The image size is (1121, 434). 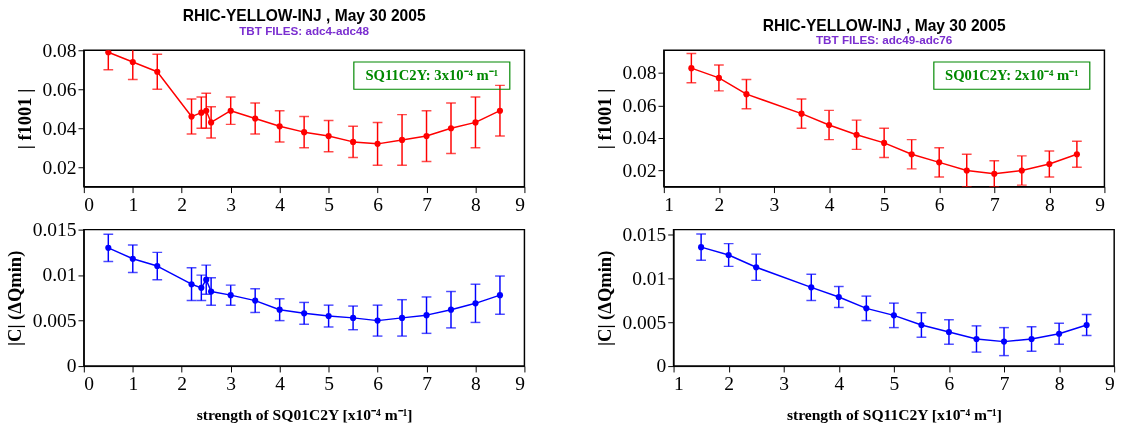 I want to click on x-axis-title: strength of SQ11C2Y [x10⁻⁴ m⁻¹], so click(x=894, y=415).